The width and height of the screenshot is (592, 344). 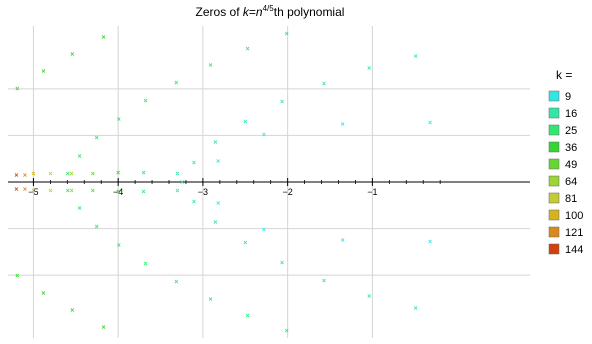 What do you see at coordinates (574, 233) in the screenshot?
I see `legend-label-121: 121` at bounding box center [574, 233].